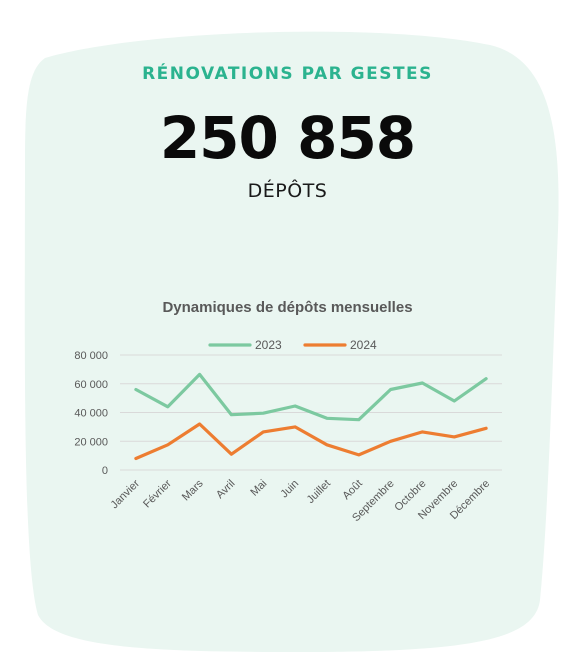 Image resolution: width=575 pixels, height=670 pixels. What do you see at coordinates (91, 356) in the screenshot?
I see `y-tick-label: 80 000` at bounding box center [91, 356].